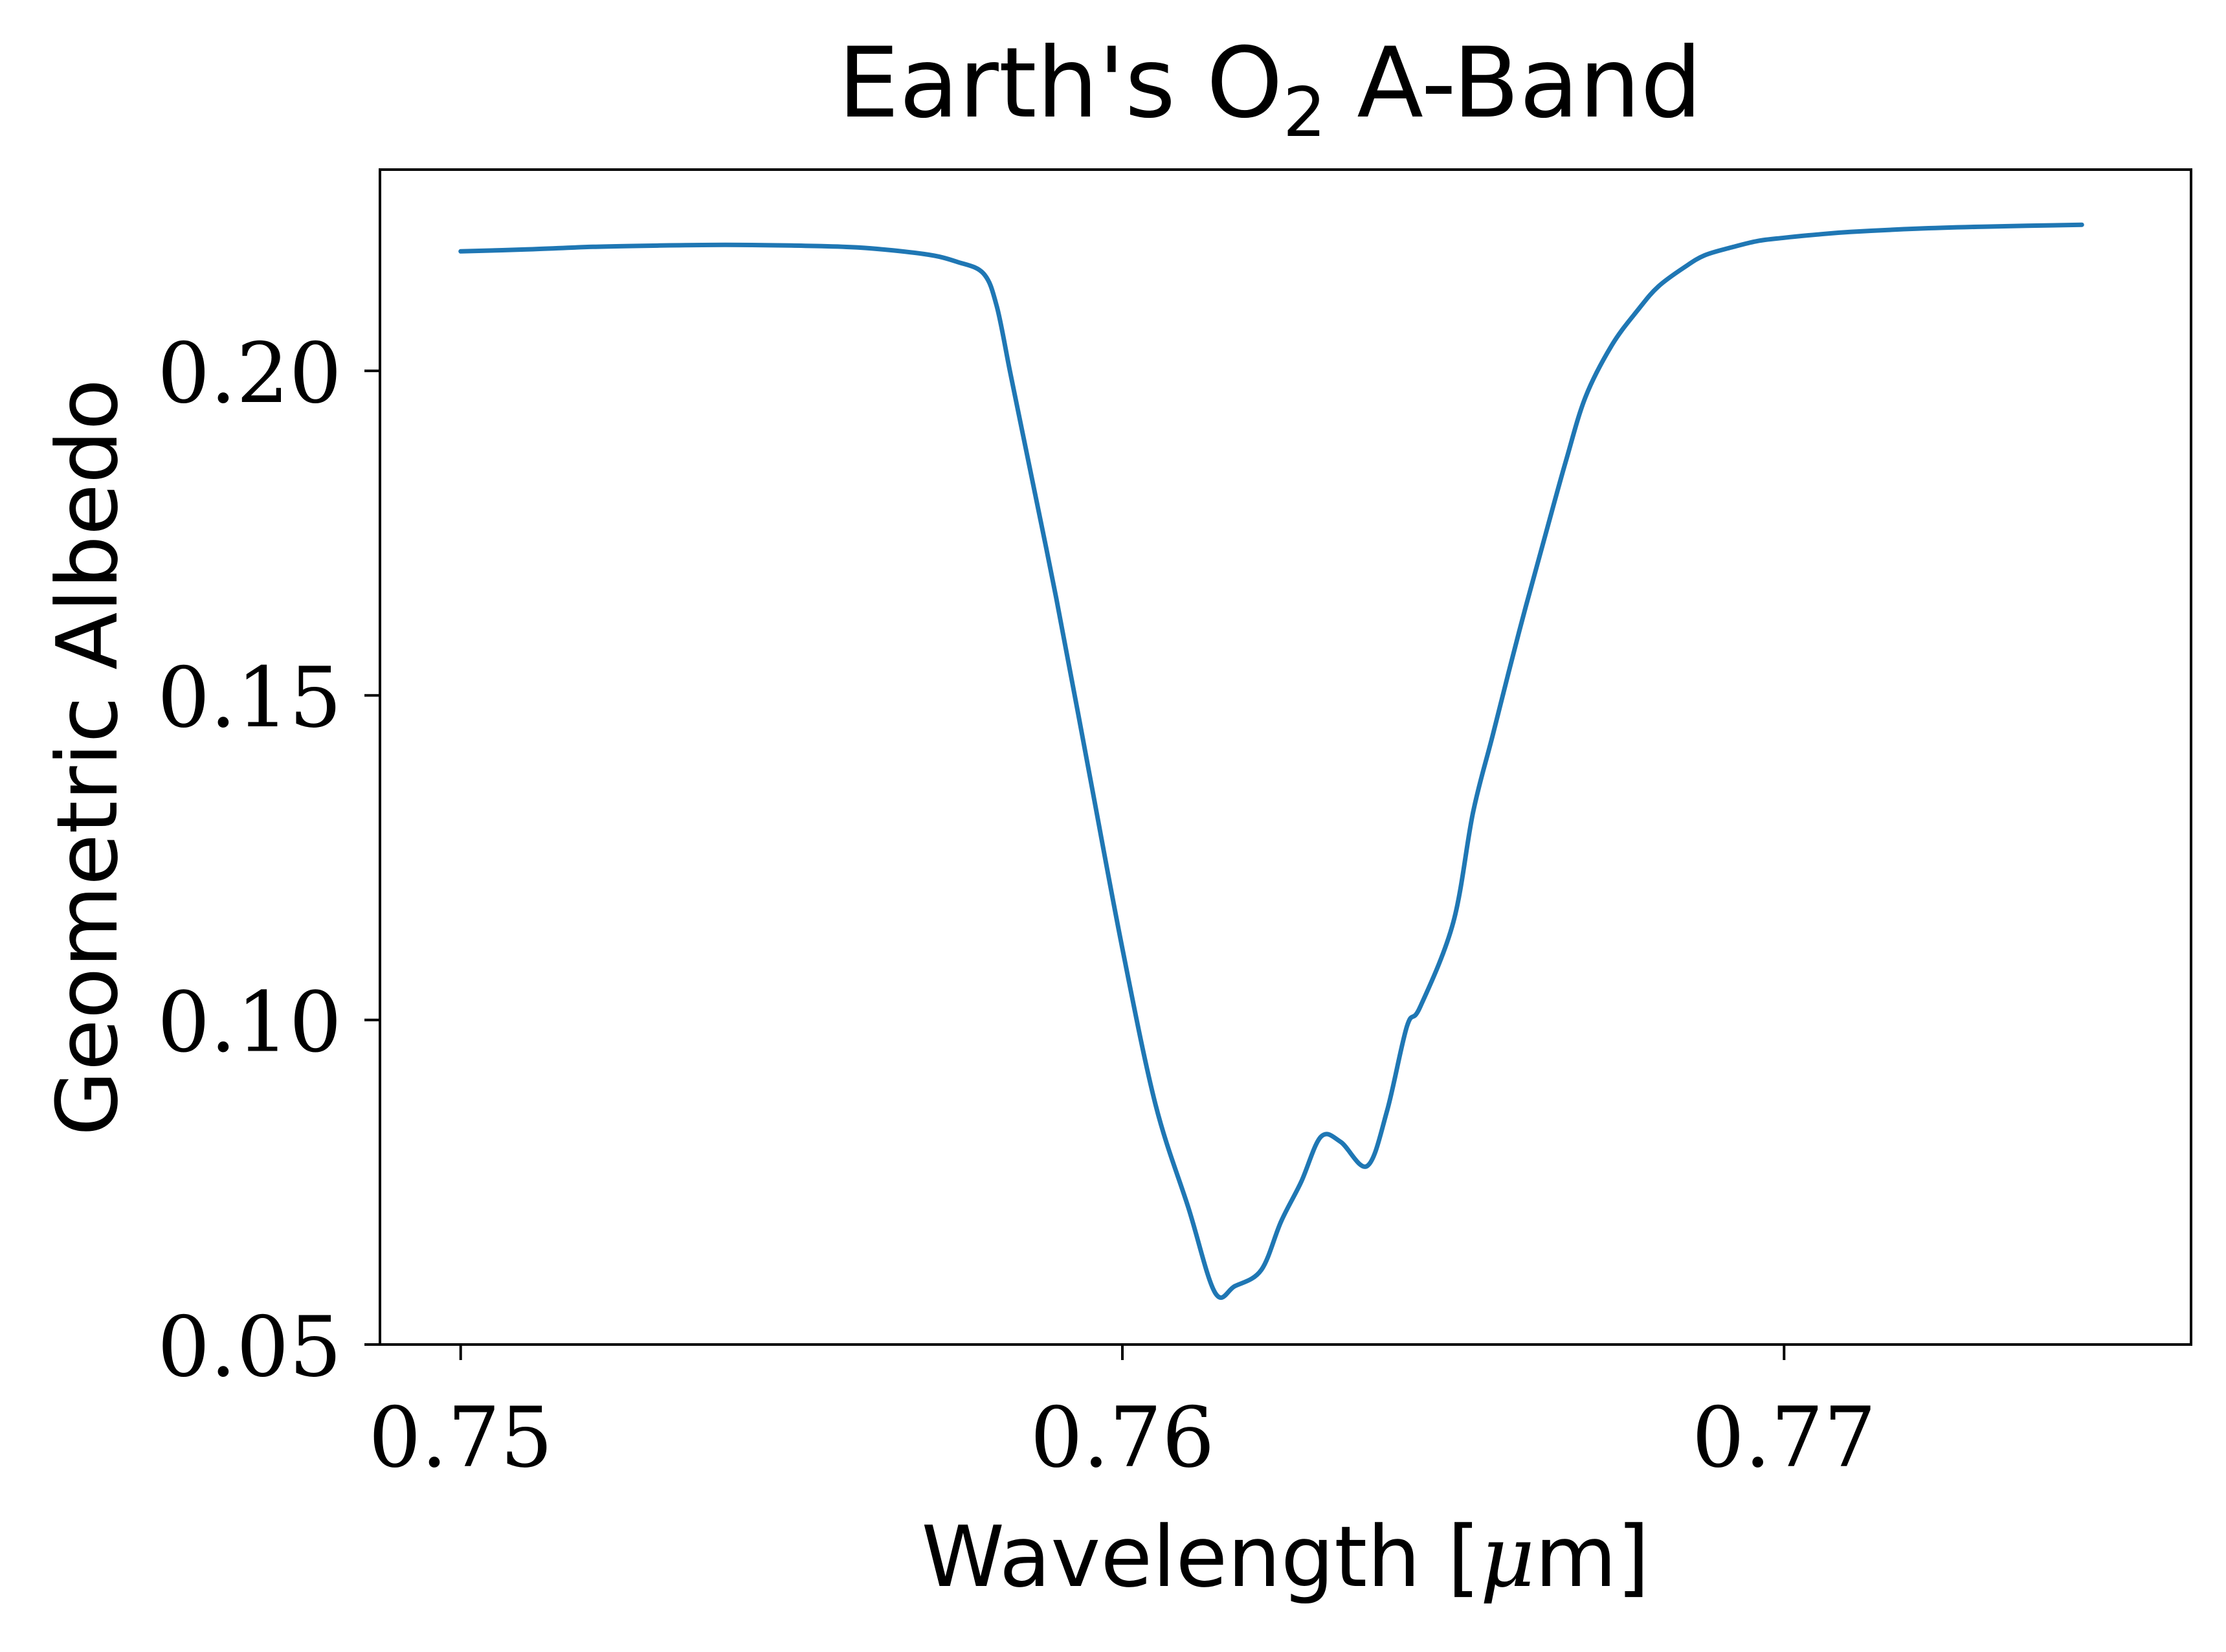  What do you see at coordinates (1784, 1438) in the screenshot?
I see `x-tick-label: 0.77` at bounding box center [1784, 1438].